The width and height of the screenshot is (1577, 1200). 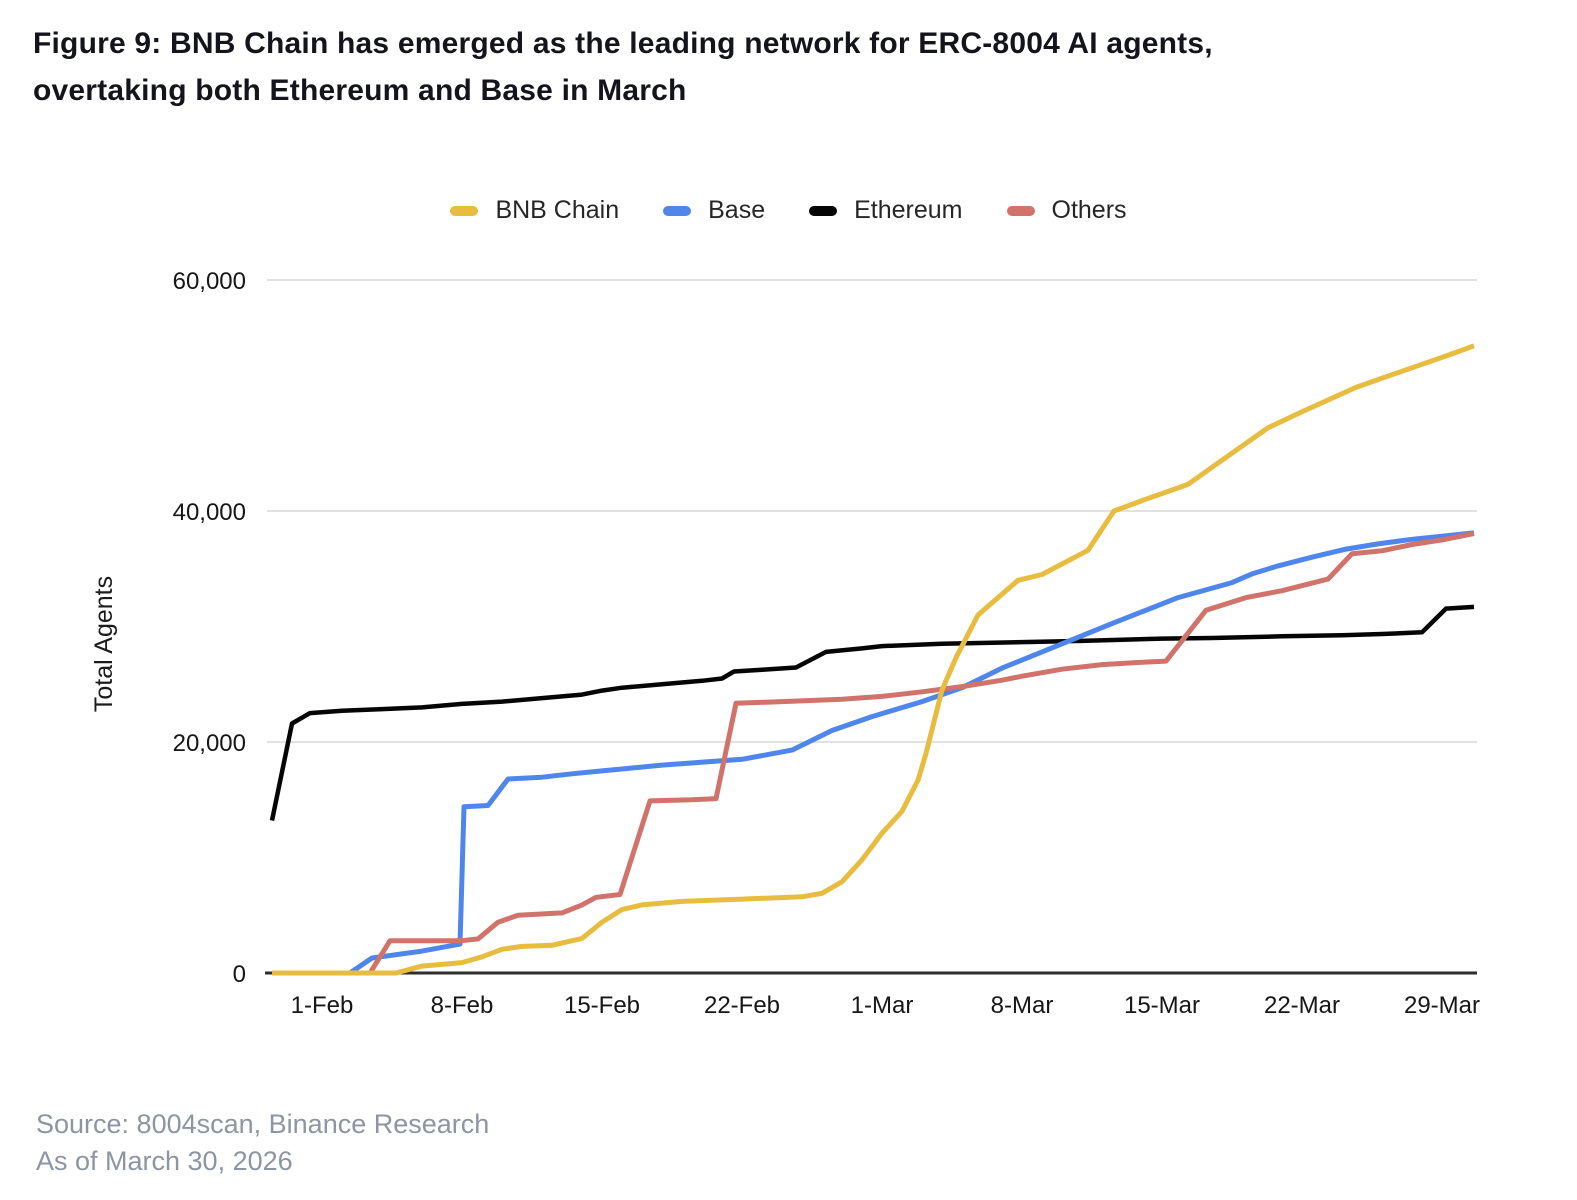 I want to click on y-axis-title: Total Agents, so click(x=104, y=644).